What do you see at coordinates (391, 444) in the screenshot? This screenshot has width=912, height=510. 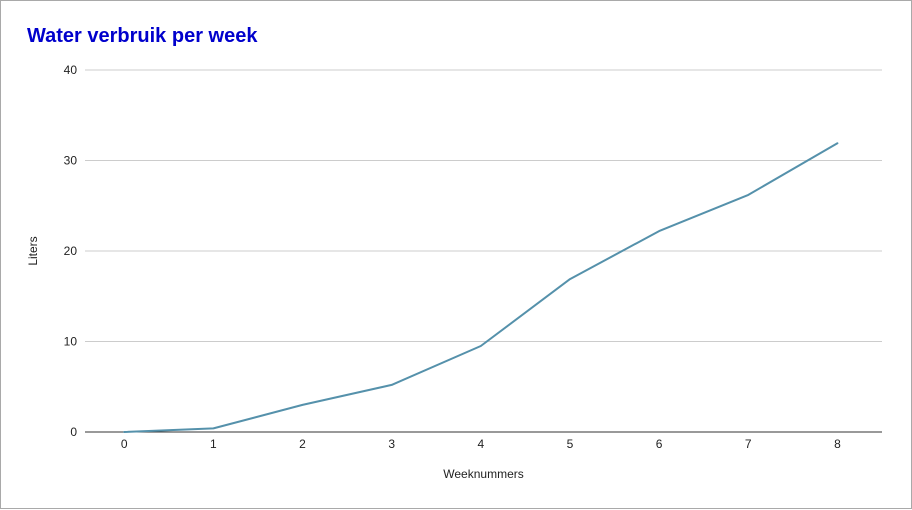 I see `x-tick-label: 3` at bounding box center [391, 444].